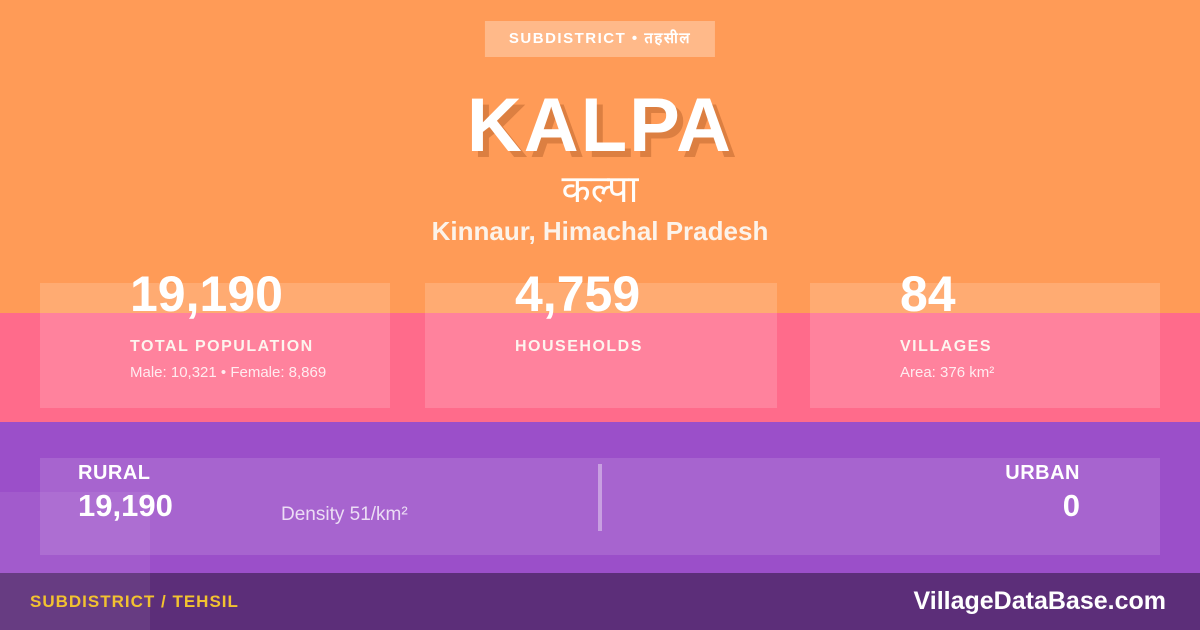 Image resolution: width=1200 pixels, height=630 pixels. I want to click on stat-card-villages: 84 VILLAGES Area: 376 km², so click(985, 337).